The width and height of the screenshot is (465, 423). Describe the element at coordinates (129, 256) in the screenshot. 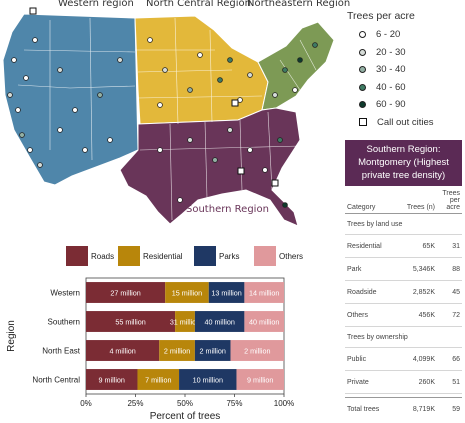

I see `swatch-residential` at that location.